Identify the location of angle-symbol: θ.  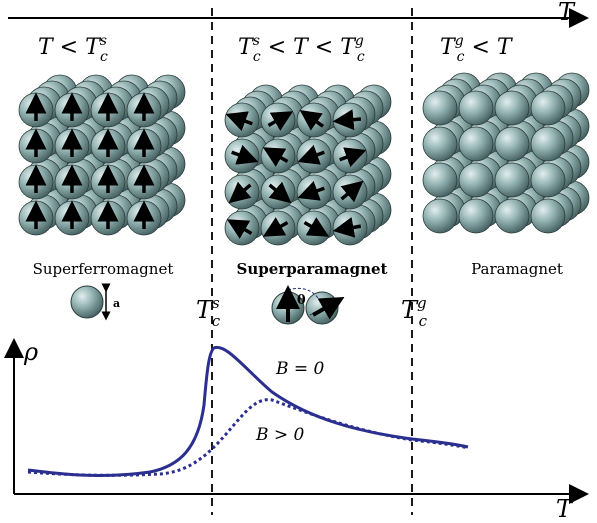
(301, 300).